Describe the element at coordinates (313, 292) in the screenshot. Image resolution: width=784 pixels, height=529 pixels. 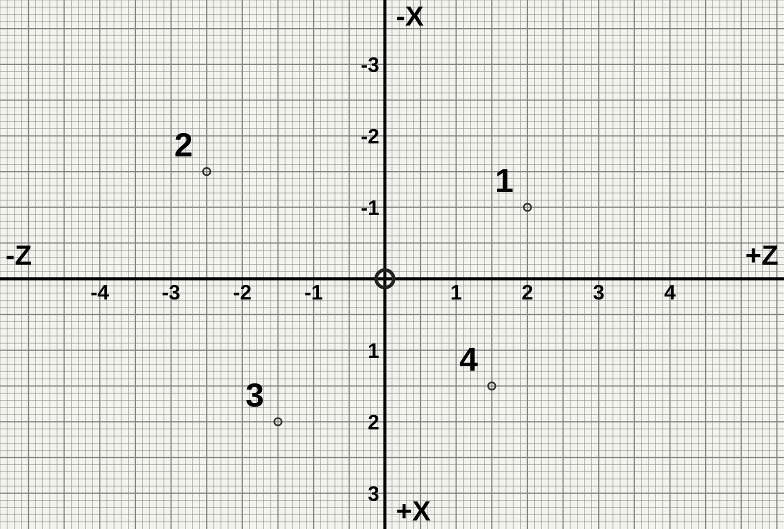
I see `x-tick-label: -1` at that location.